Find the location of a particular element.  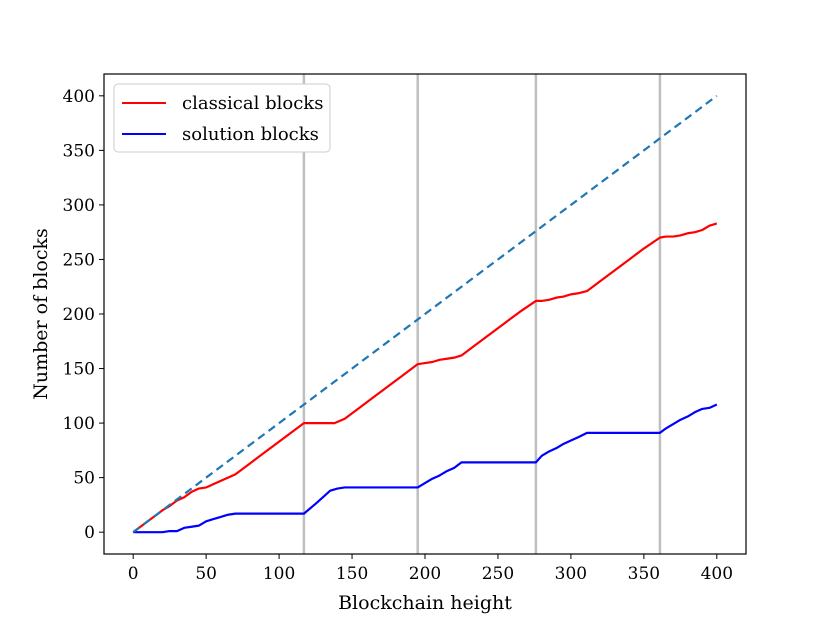

legend-label-classical-blocks: classical blocks is located at coordinates (252, 103).